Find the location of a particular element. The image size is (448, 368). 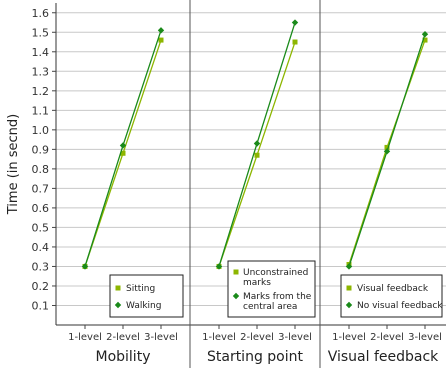

legend: Visual feedback No visual feedback is located at coordinates (391, 296).